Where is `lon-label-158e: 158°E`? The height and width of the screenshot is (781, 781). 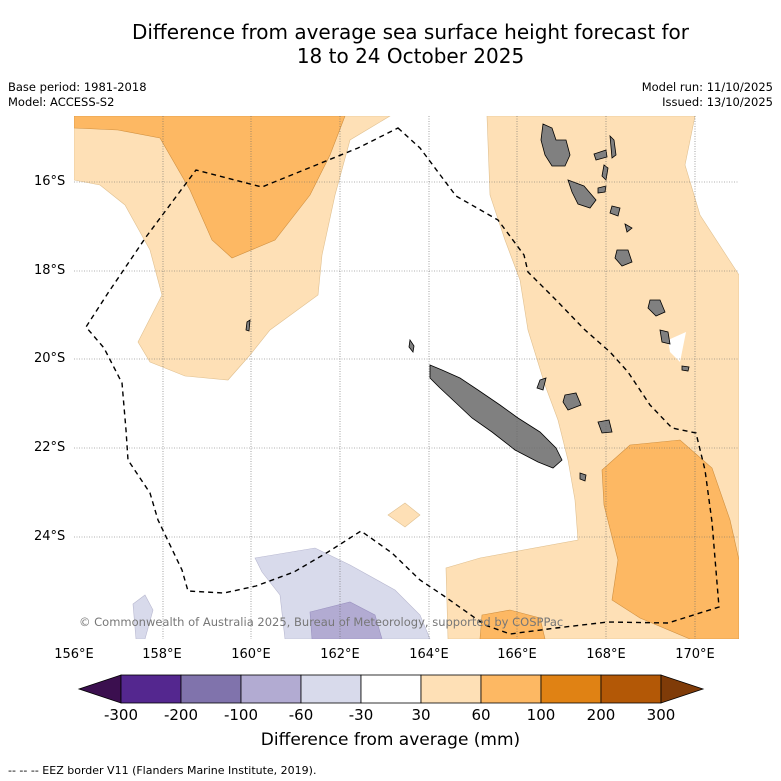 lon-label-158e: 158°E is located at coordinates (162, 654).